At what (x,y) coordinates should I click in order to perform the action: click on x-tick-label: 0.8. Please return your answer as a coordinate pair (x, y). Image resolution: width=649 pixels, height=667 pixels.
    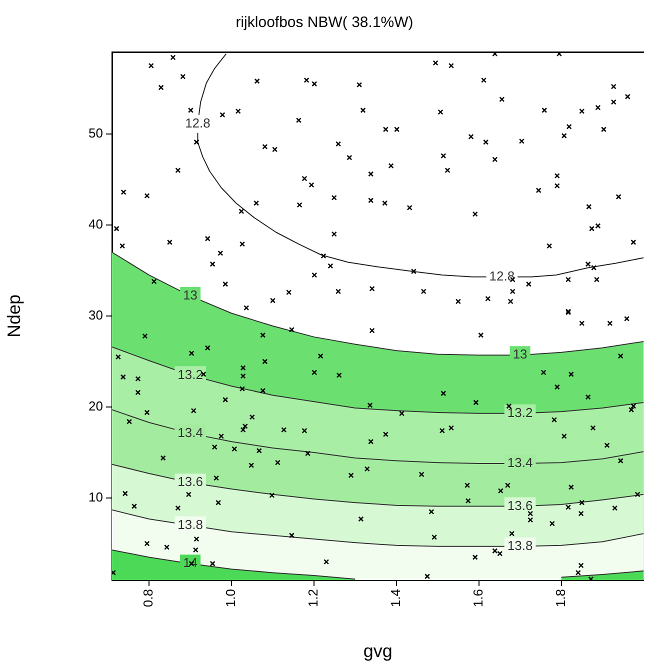
    Looking at the image, I should click on (148, 598).